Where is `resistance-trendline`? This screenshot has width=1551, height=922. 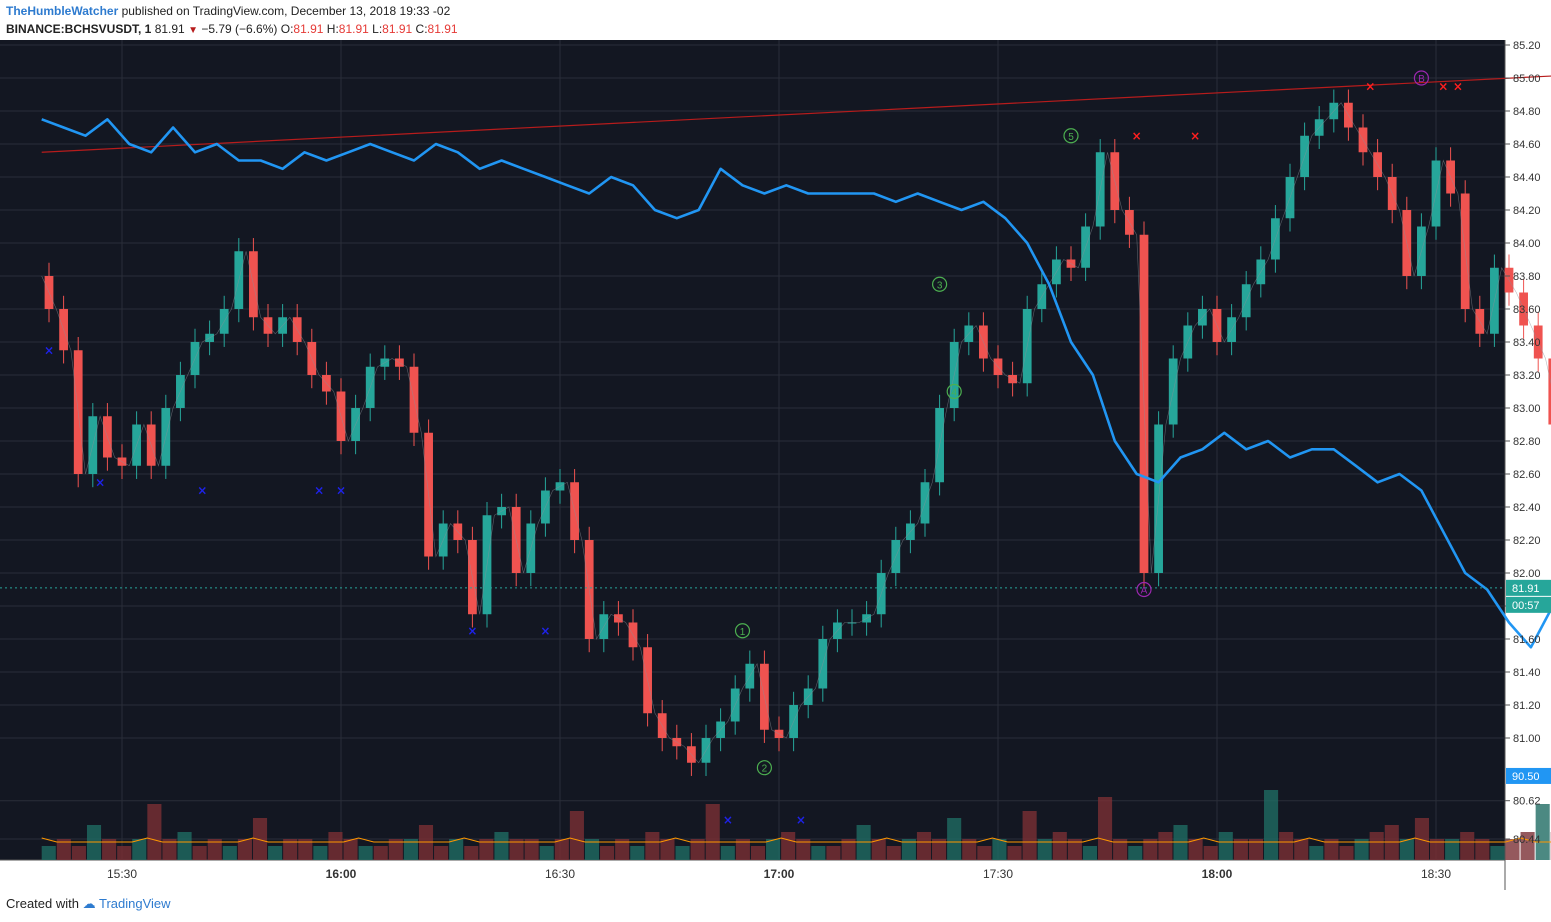
resistance-trendline is located at coordinates (796, 114).